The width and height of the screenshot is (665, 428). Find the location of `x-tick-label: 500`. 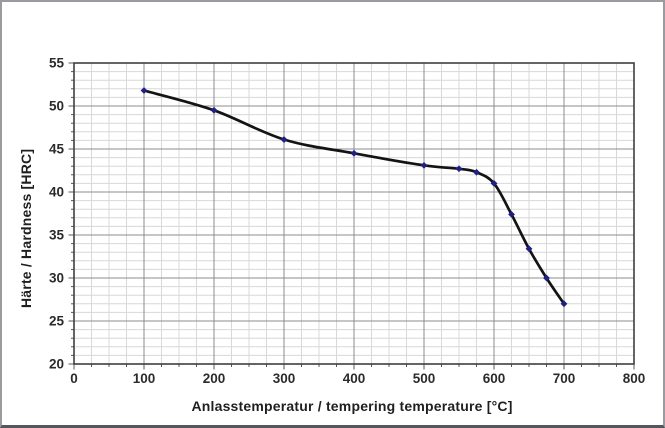

x-tick-label: 500 is located at coordinates (424, 378).